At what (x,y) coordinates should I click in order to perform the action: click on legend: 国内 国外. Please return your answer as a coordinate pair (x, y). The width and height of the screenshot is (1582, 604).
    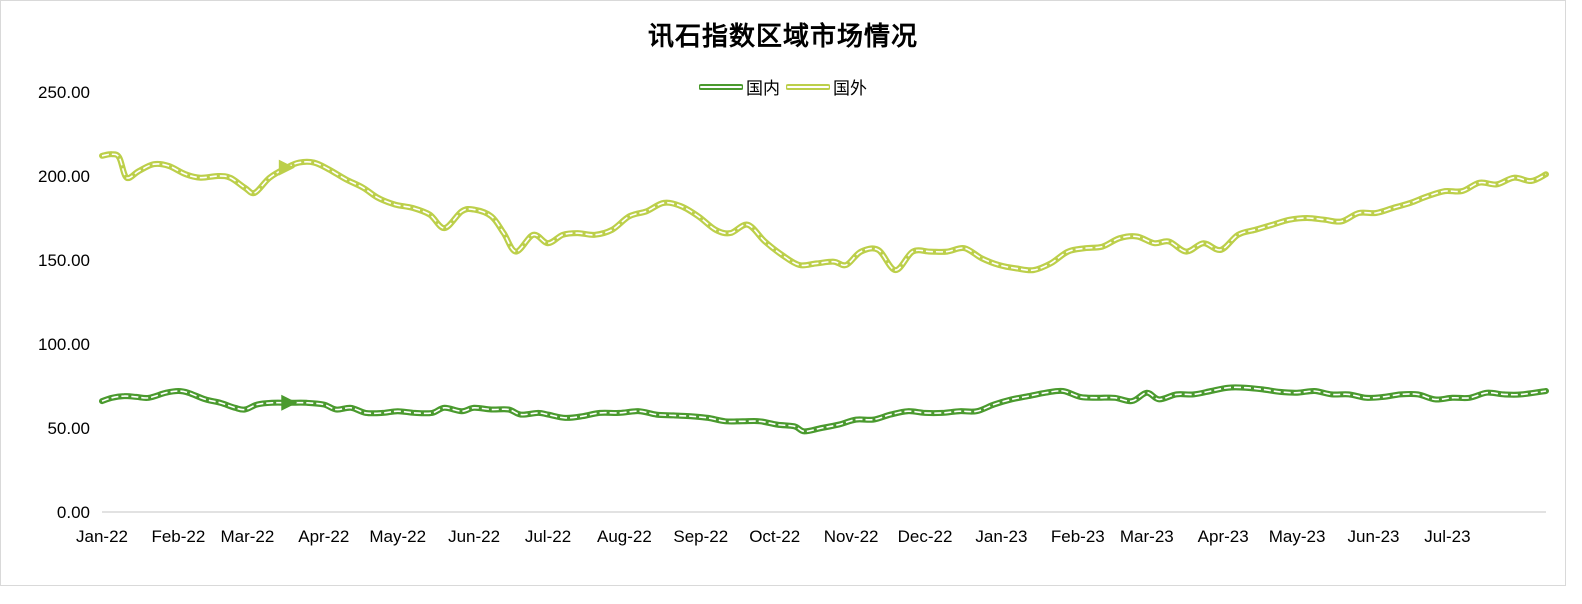
    Looking at the image, I should click on (783, 86).